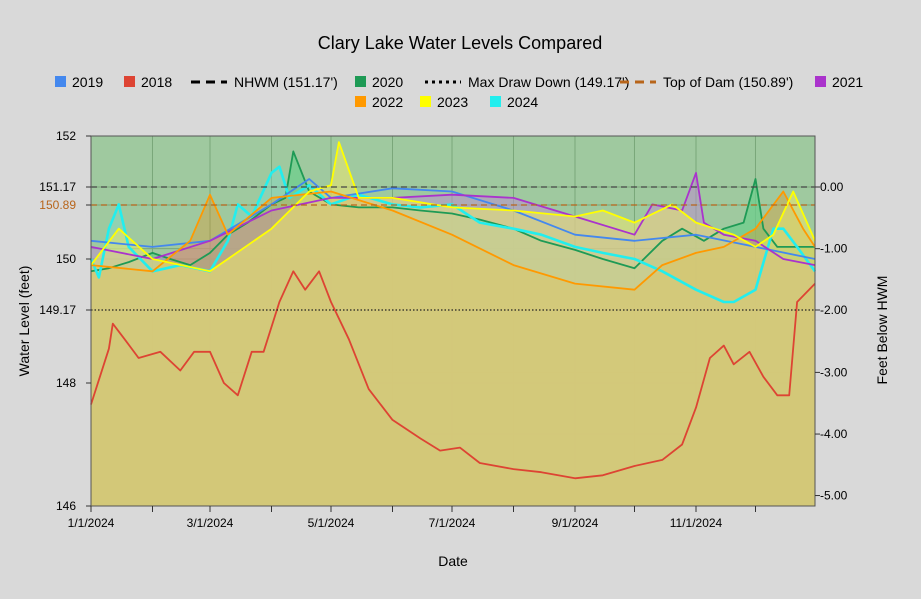 This screenshot has width=921, height=599. Describe the element at coordinates (696, 523) in the screenshot. I see `x-tick-label: 11/1/2024` at that location.